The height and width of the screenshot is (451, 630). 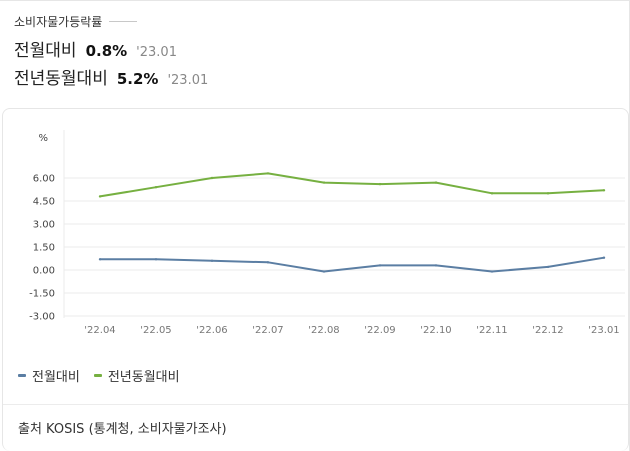 I want to click on chart-legend: 전월대비 전년동월대비, so click(x=106, y=375).